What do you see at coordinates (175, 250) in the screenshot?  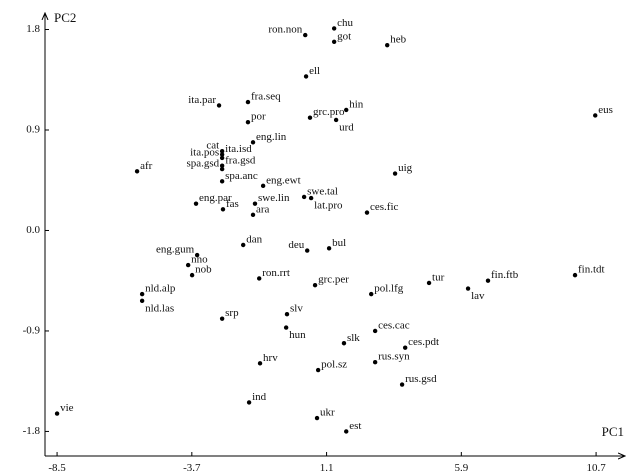 I see `point-label: eng.gum` at bounding box center [175, 250].